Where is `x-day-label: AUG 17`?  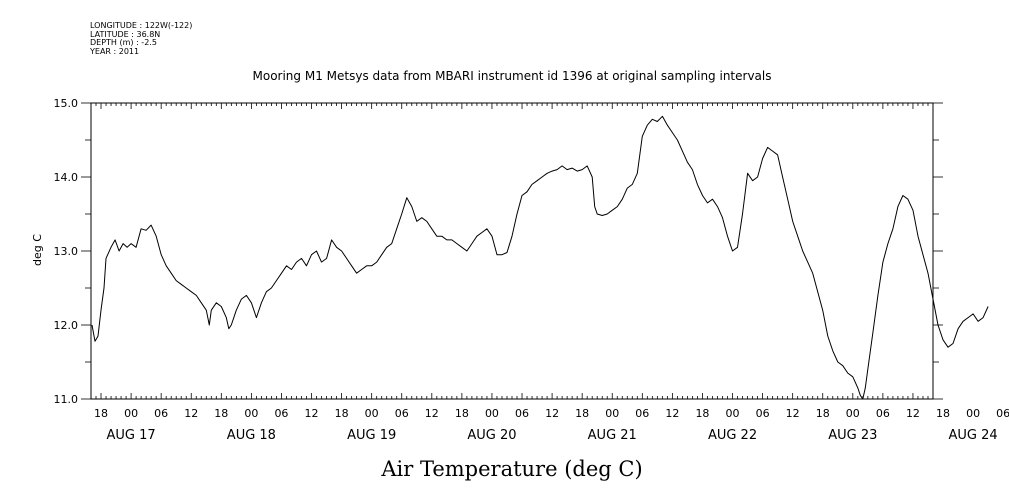 x-day-label: AUG 17 is located at coordinates (131, 435).